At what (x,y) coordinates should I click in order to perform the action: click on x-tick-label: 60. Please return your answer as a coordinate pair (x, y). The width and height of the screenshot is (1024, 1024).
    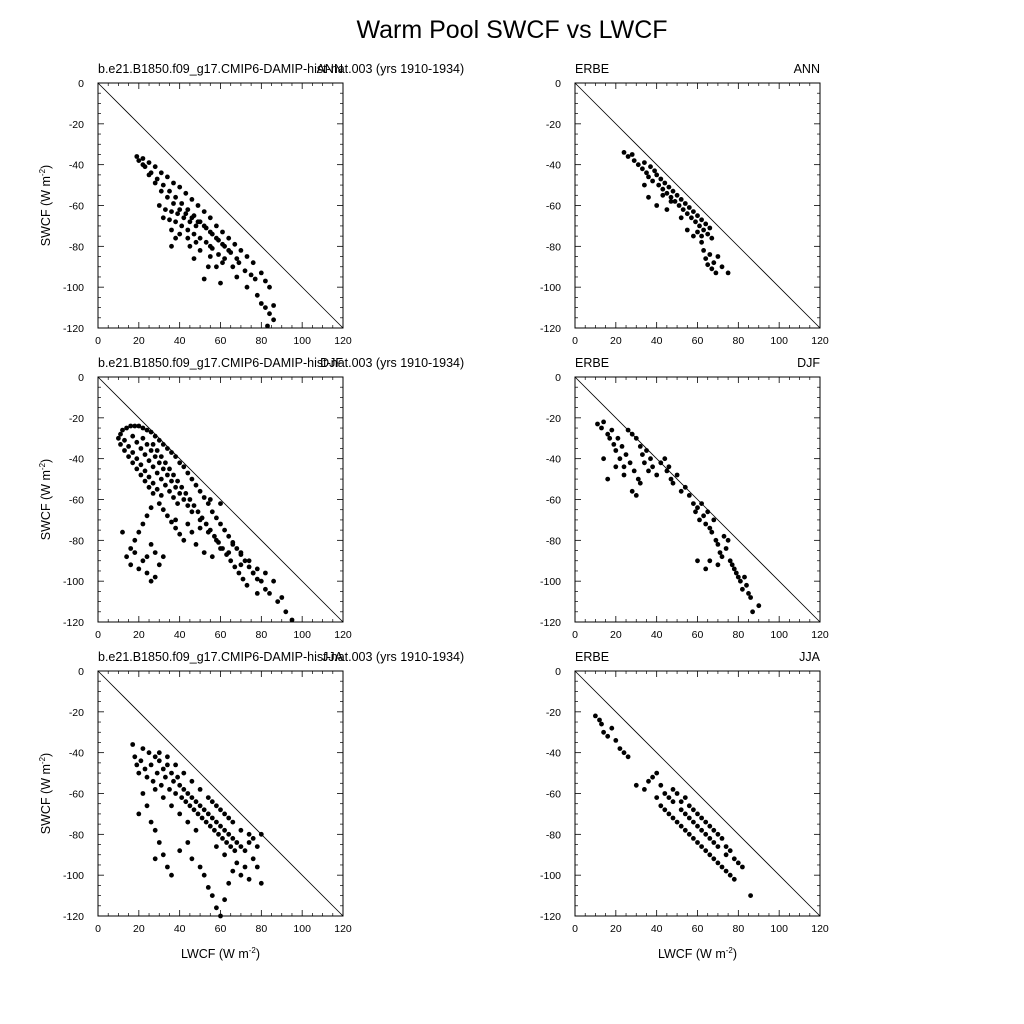
    Looking at the image, I should click on (698, 635).